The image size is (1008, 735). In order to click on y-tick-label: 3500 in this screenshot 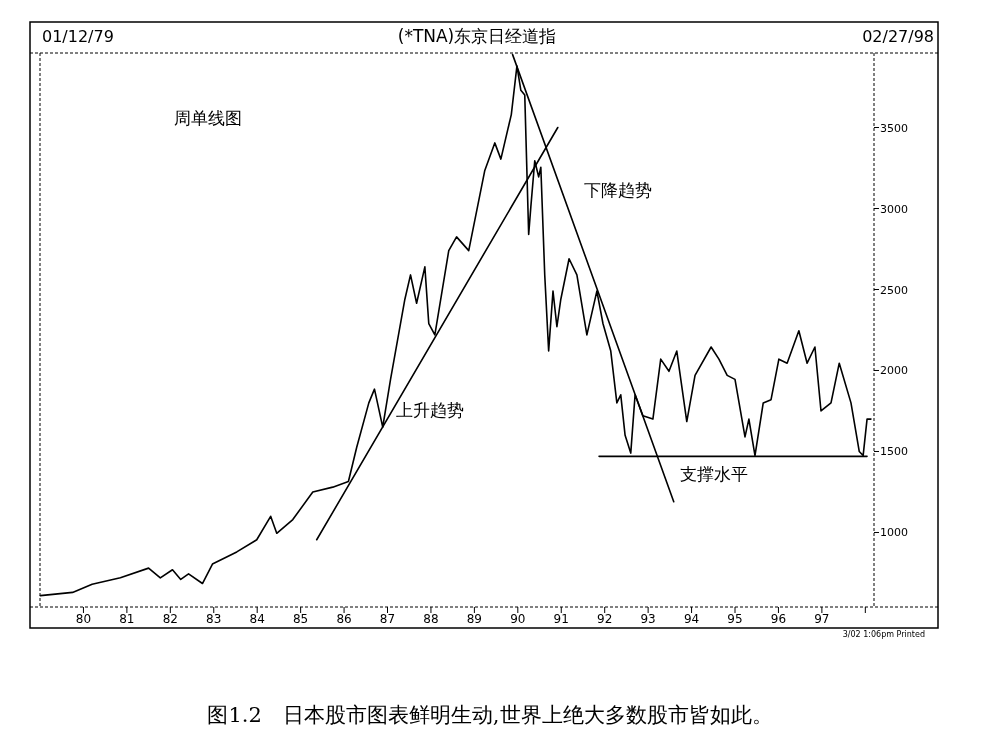, I will do `click(894, 128)`.